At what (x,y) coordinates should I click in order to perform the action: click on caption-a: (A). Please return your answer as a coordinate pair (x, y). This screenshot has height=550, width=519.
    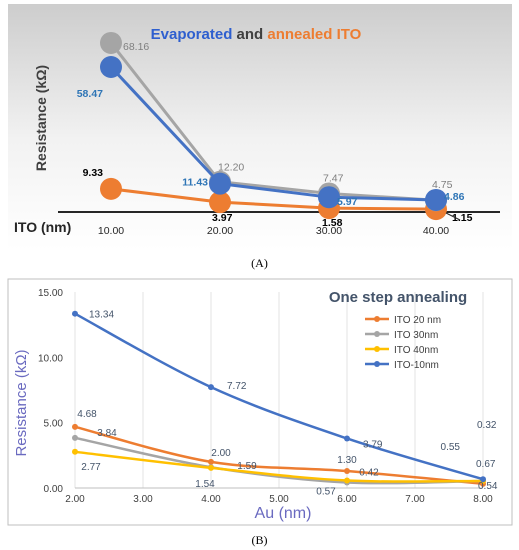
    Looking at the image, I should click on (259, 263).